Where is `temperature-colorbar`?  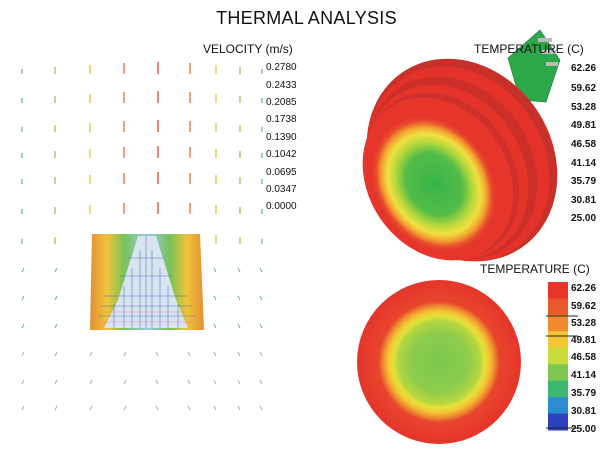 temperature-colorbar is located at coordinates (562, 356).